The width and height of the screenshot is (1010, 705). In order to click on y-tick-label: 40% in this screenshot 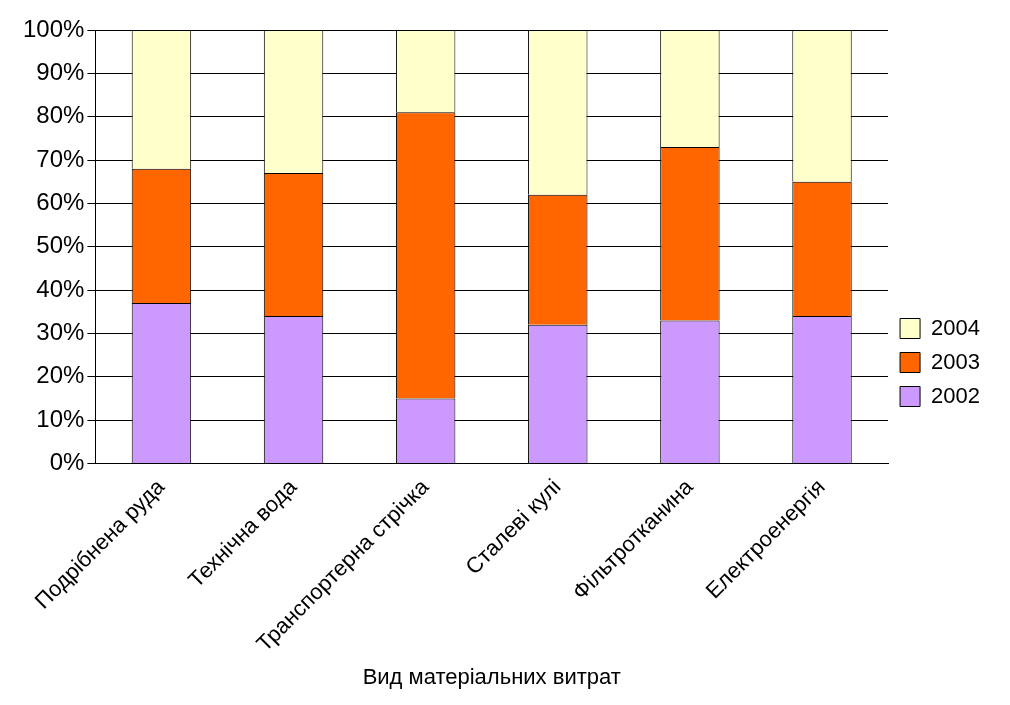, I will do `click(60, 288)`.